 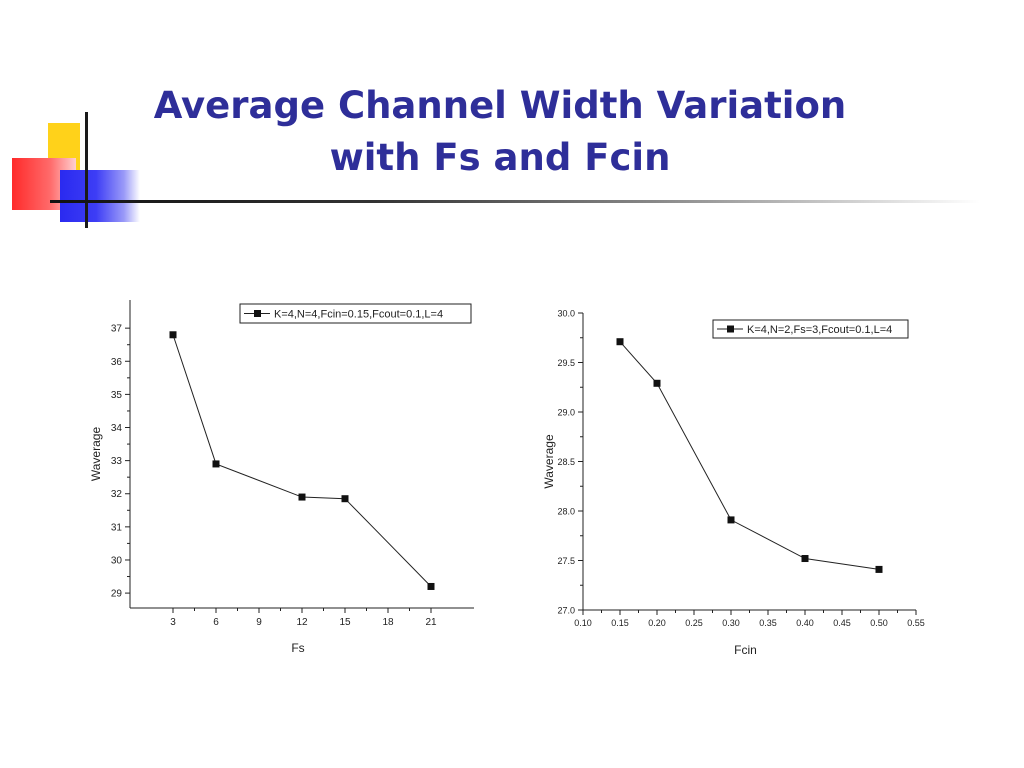 What do you see at coordinates (117, 428) in the screenshot?
I see `y-tick-label: 34` at bounding box center [117, 428].